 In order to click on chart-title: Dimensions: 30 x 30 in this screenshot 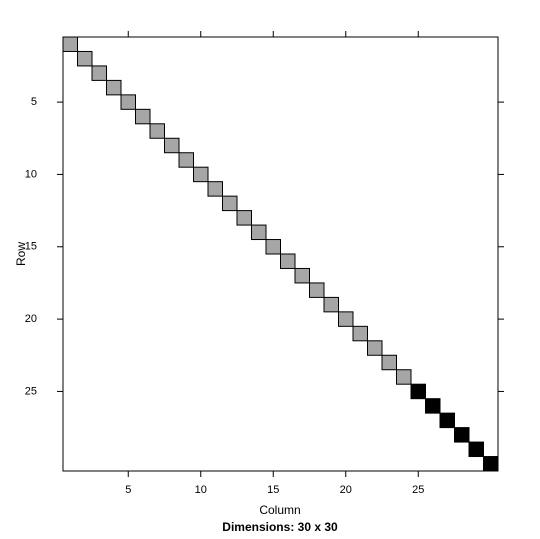, I will do `click(280, 527)`.